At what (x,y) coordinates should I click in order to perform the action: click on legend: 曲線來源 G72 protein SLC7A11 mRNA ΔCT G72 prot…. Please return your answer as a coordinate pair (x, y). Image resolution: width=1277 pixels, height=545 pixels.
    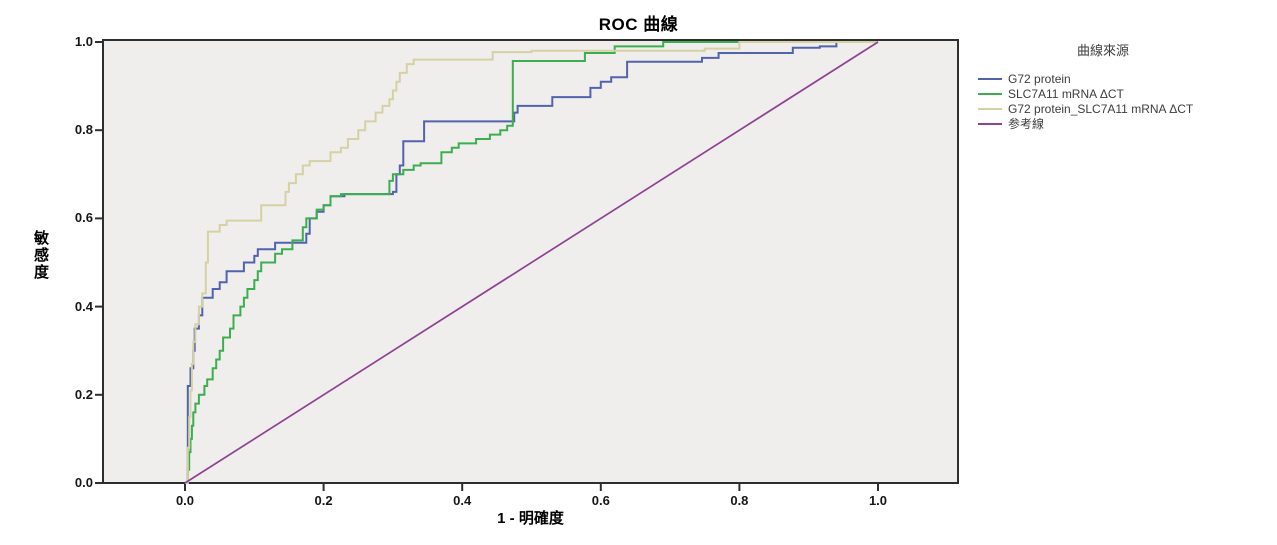
    Looking at the image, I should click on (1124, 85).